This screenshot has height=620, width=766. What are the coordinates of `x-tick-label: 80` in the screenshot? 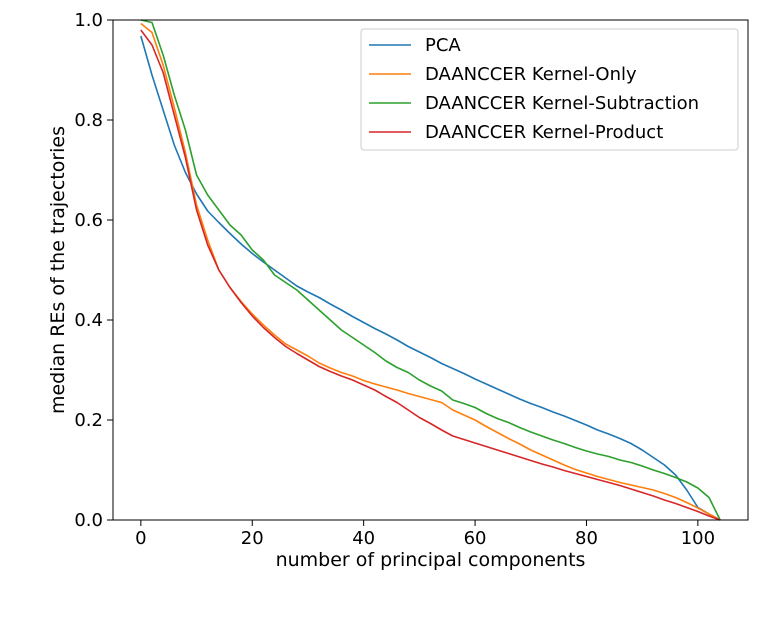 It's located at (586, 538).